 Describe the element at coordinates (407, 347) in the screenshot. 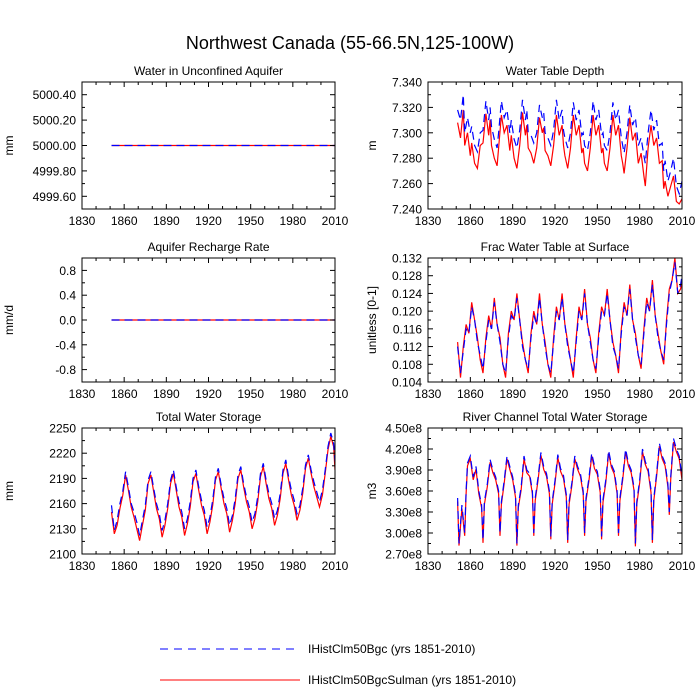

I see `y-tick-label: 0.112` at that location.